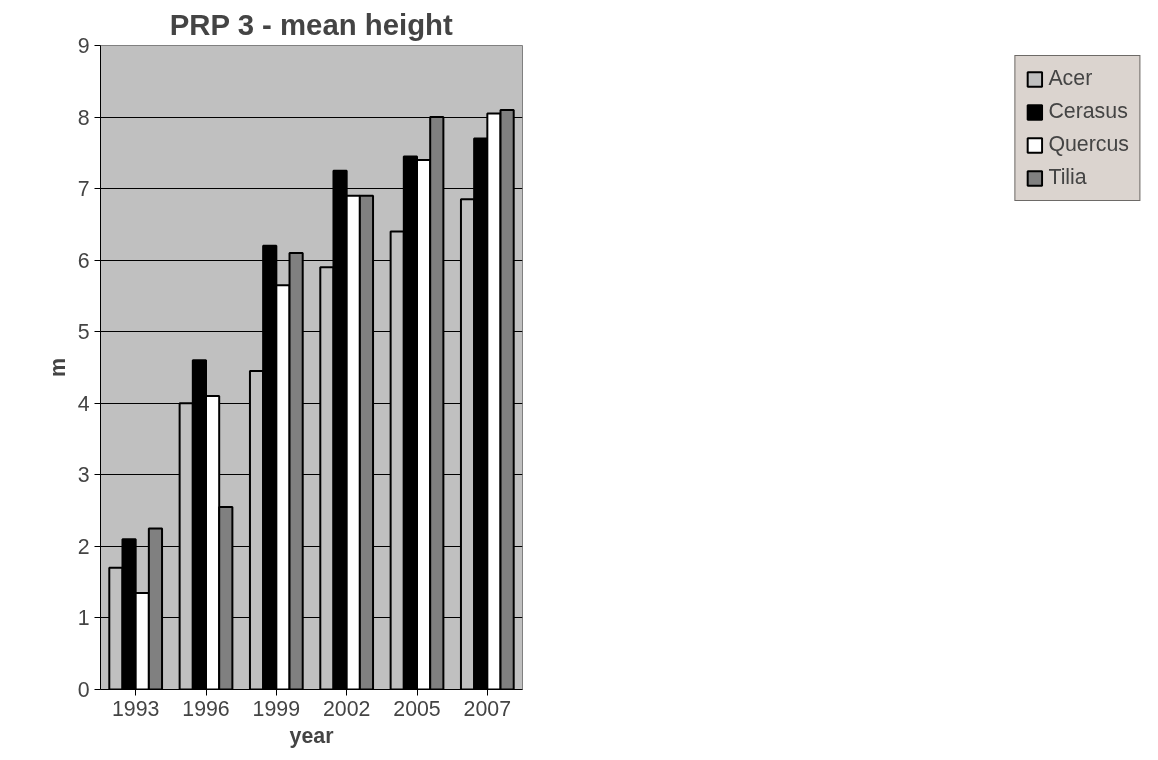  Describe the element at coordinates (311, 24) in the screenshot. I see `chart-title: PRP 3 - mean height` at that location.